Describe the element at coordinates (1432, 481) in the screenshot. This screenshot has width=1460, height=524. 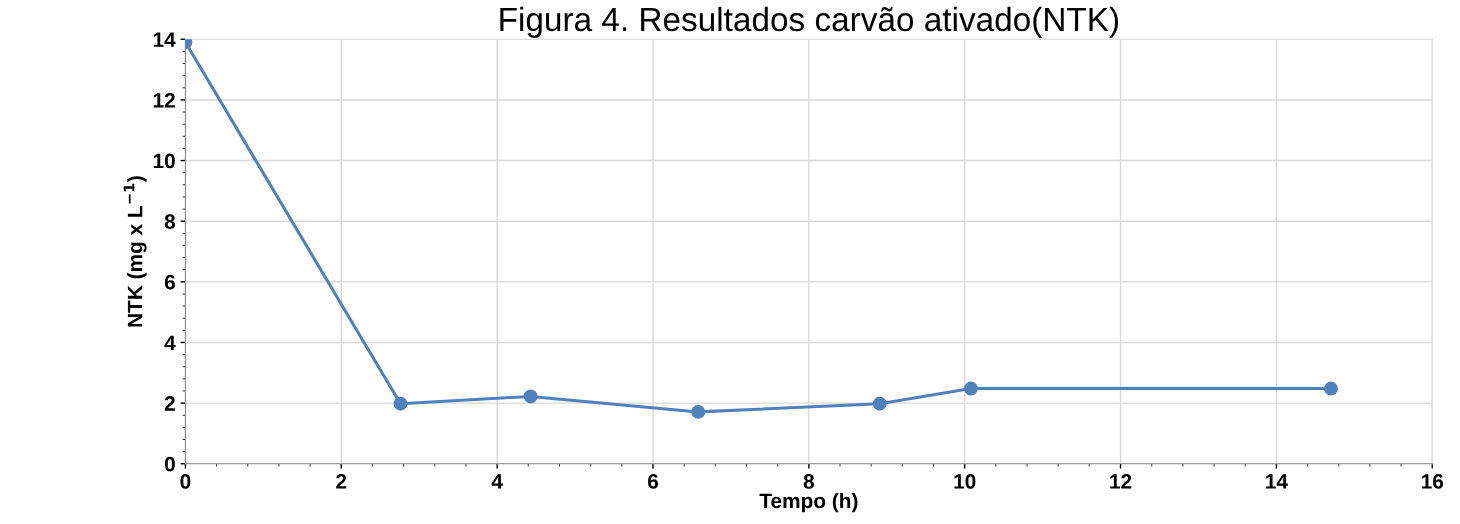
I see `x-tick-label: 16` at that location.